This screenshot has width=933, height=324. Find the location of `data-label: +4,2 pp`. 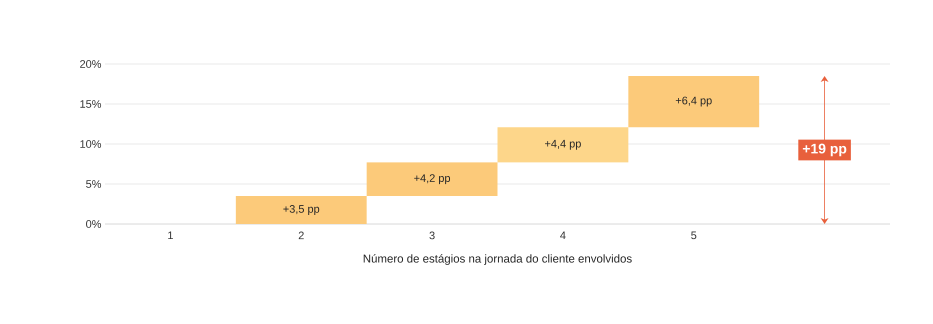

data-label: +4,2 pp is located at coordinates (432, 179).